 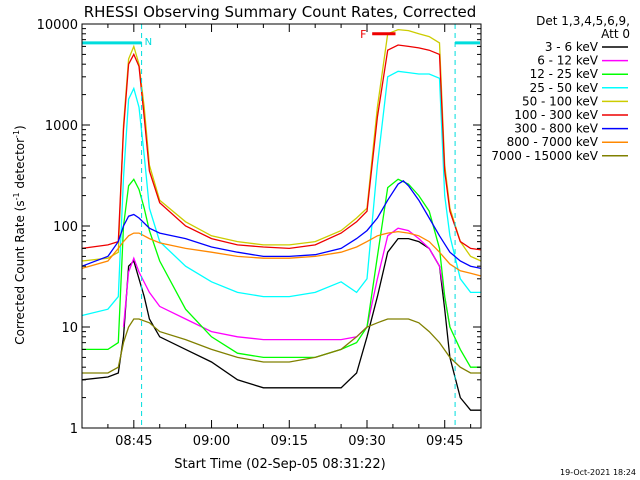 I want to click on legend-label: 300 - 800 keV, so click(x=556, y=129).